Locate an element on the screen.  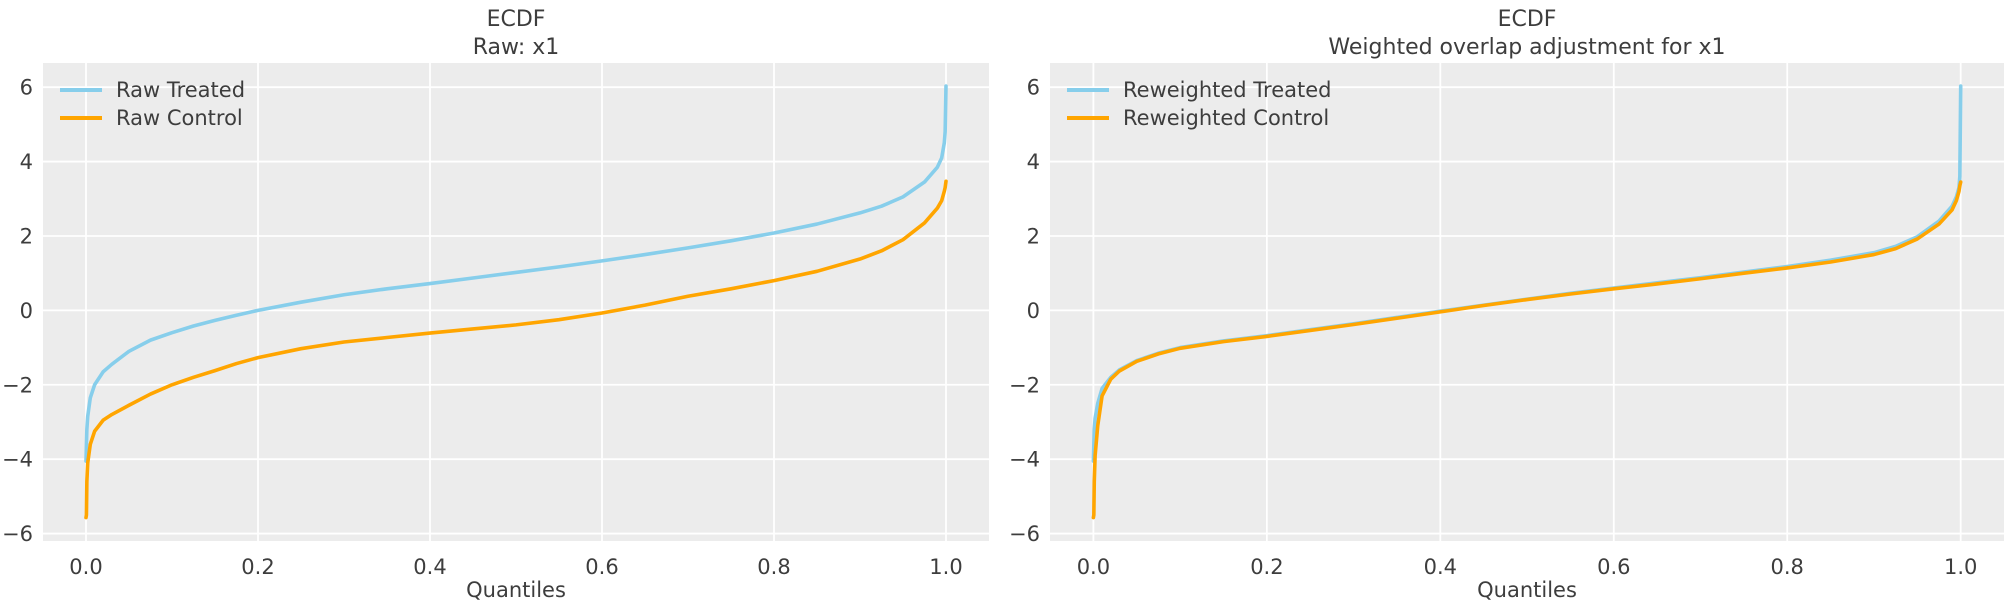
legend-label-reweighted-treated: Reweighted Treated is located at coordinates (1227, 90).